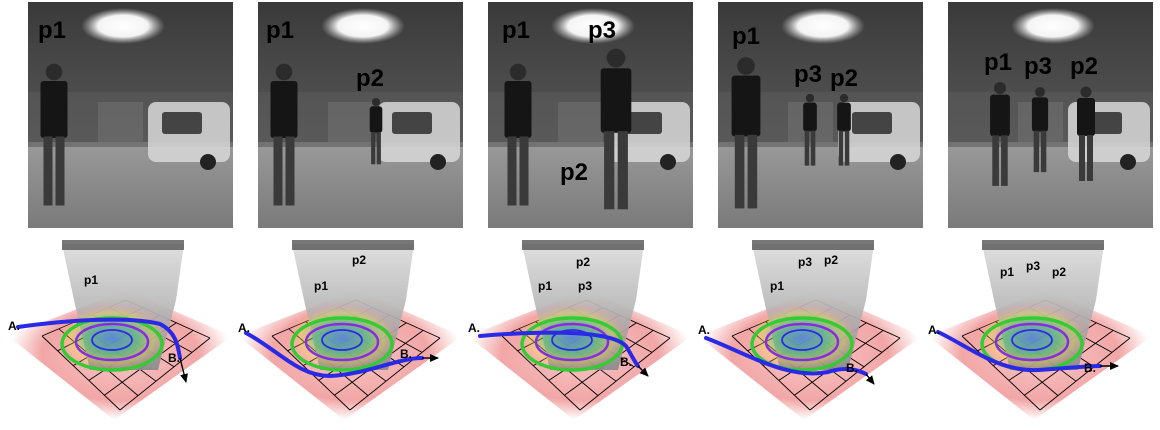 The height and width of the screenshot is (430, 1160). I want to click on occupancy-map: A. B. p1 p2, so click(350, 330).